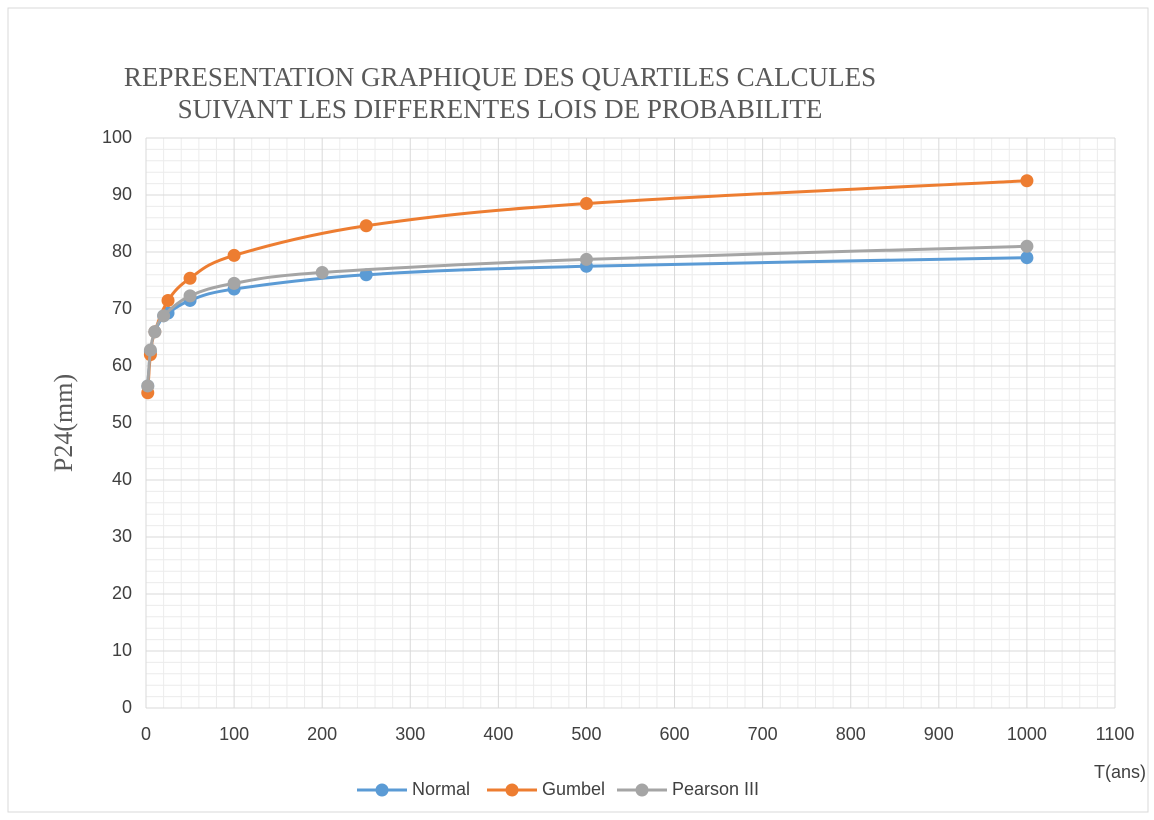 This screenshot has height=820, width=1154. What do you see at coordinates (1115, 734) in the screenshot?
I see `x-tick-label: 1100` at bounding box center [1115, 734].